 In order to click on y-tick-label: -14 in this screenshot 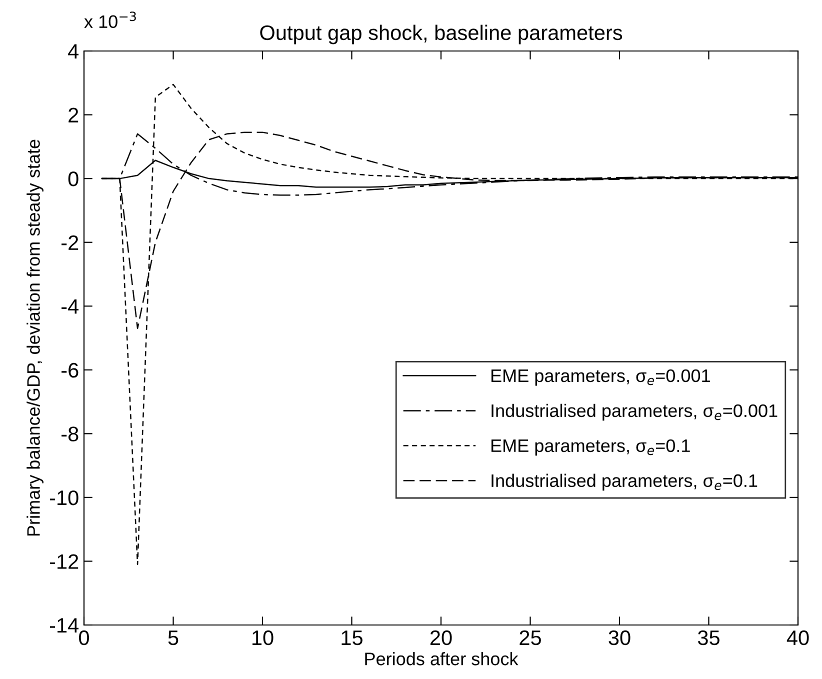, I will do `click(64, 625)`.